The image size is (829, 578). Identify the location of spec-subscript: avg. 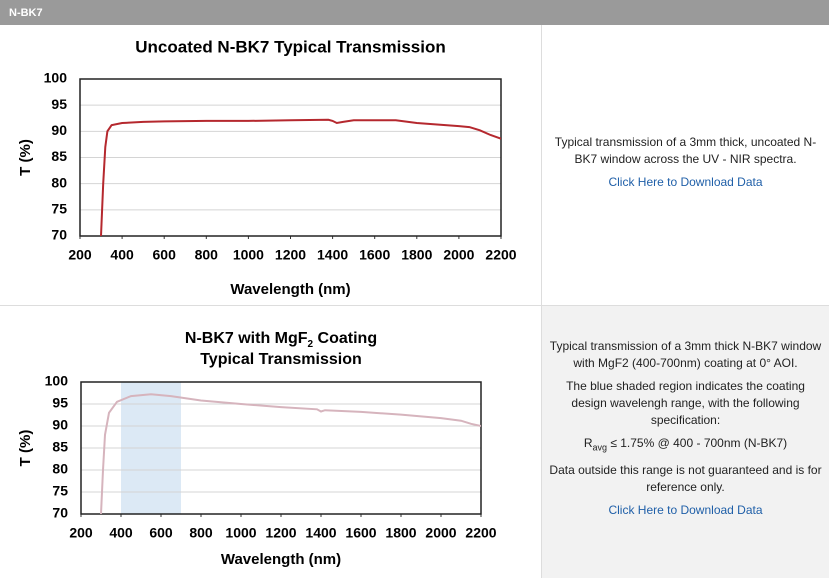
(599, 447).